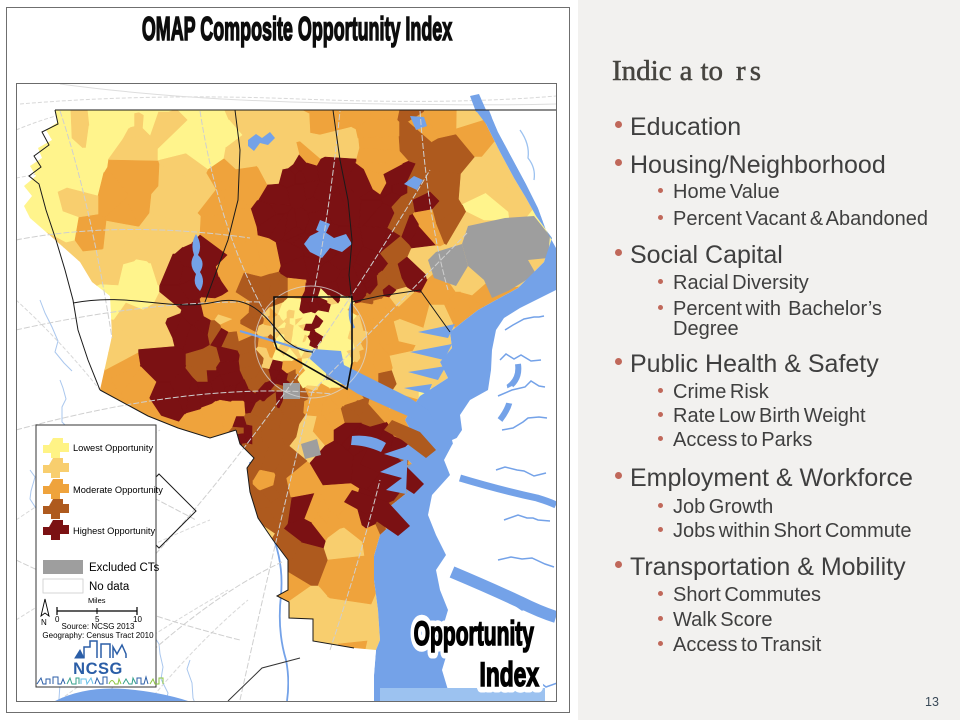  Describe the element at coordinates (44, 622) in the screenshot. I see `svg-text: N` at that location.